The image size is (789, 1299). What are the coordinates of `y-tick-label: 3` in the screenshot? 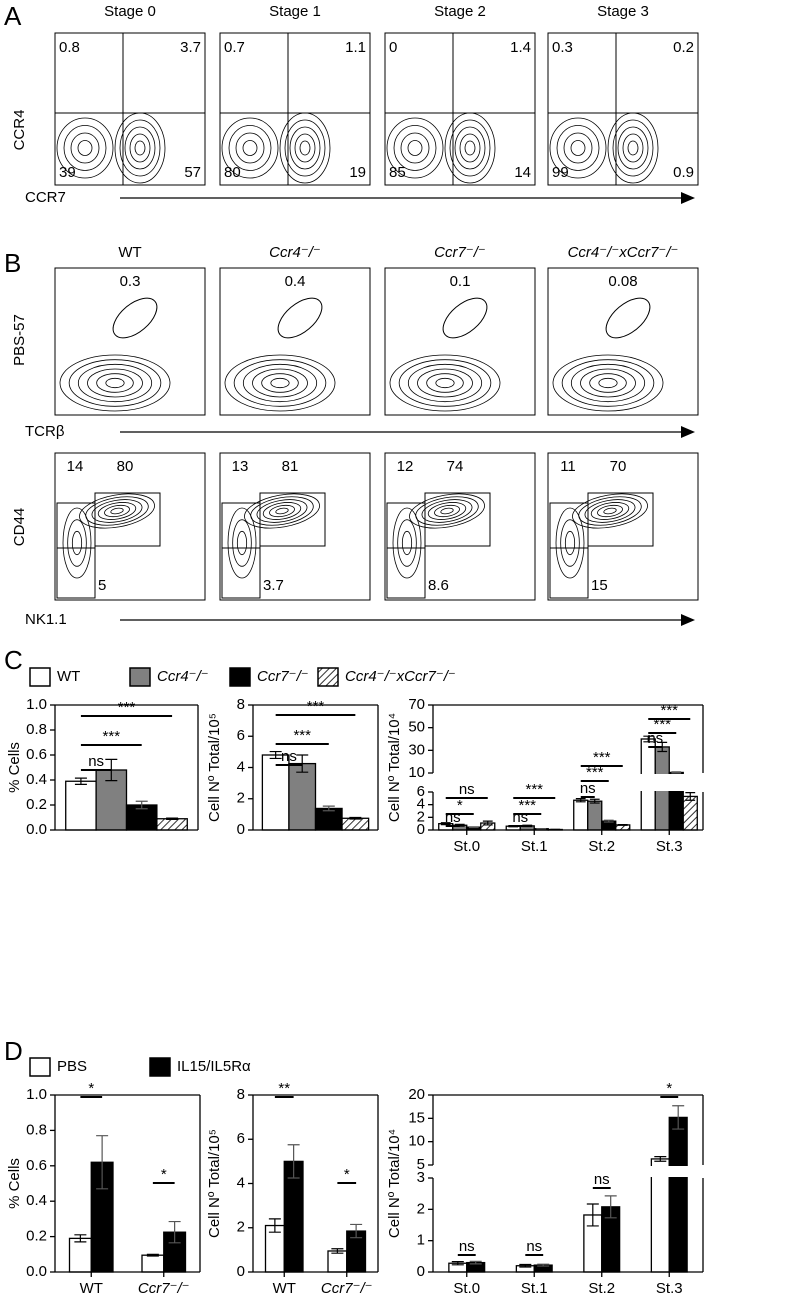 It's located at (421, 1177).